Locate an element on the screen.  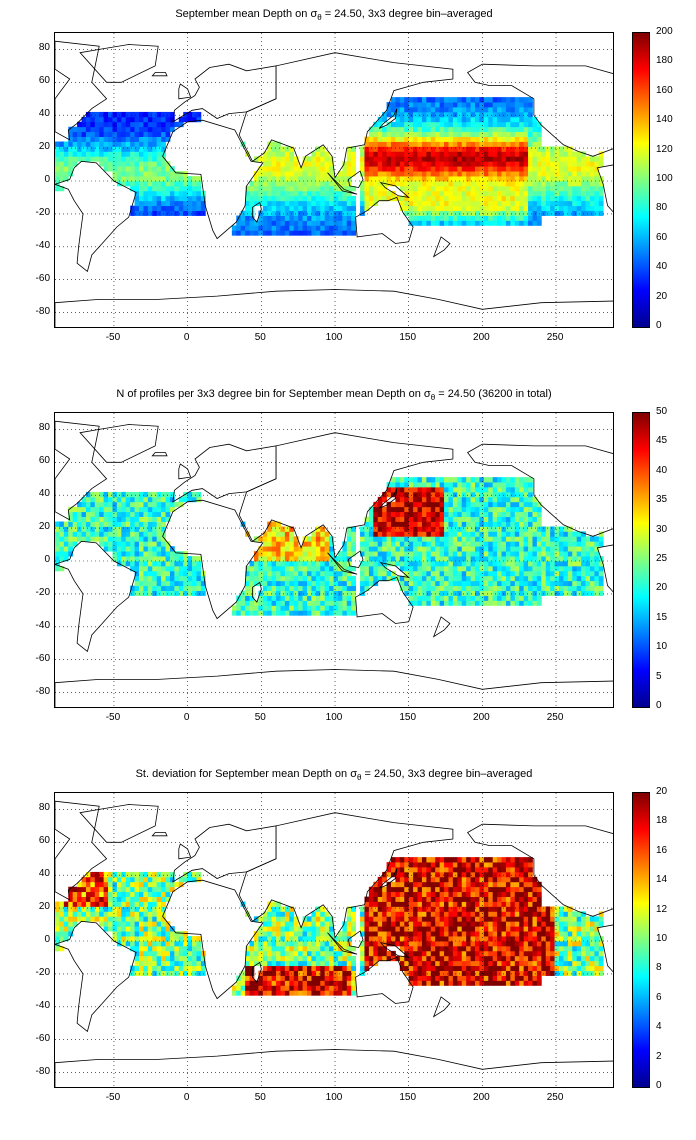
coastline is located at coordinates (213, 559).